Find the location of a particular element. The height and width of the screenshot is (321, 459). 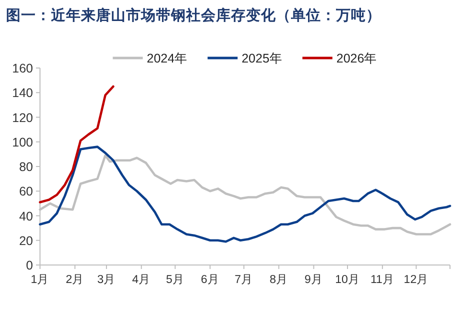

legend-label: 2025年 is located at coordinates (262, 59).